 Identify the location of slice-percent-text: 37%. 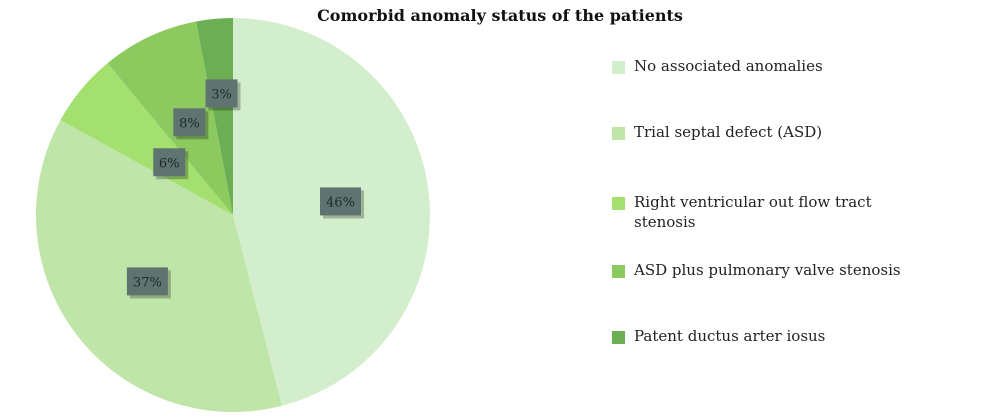
(147, 282).